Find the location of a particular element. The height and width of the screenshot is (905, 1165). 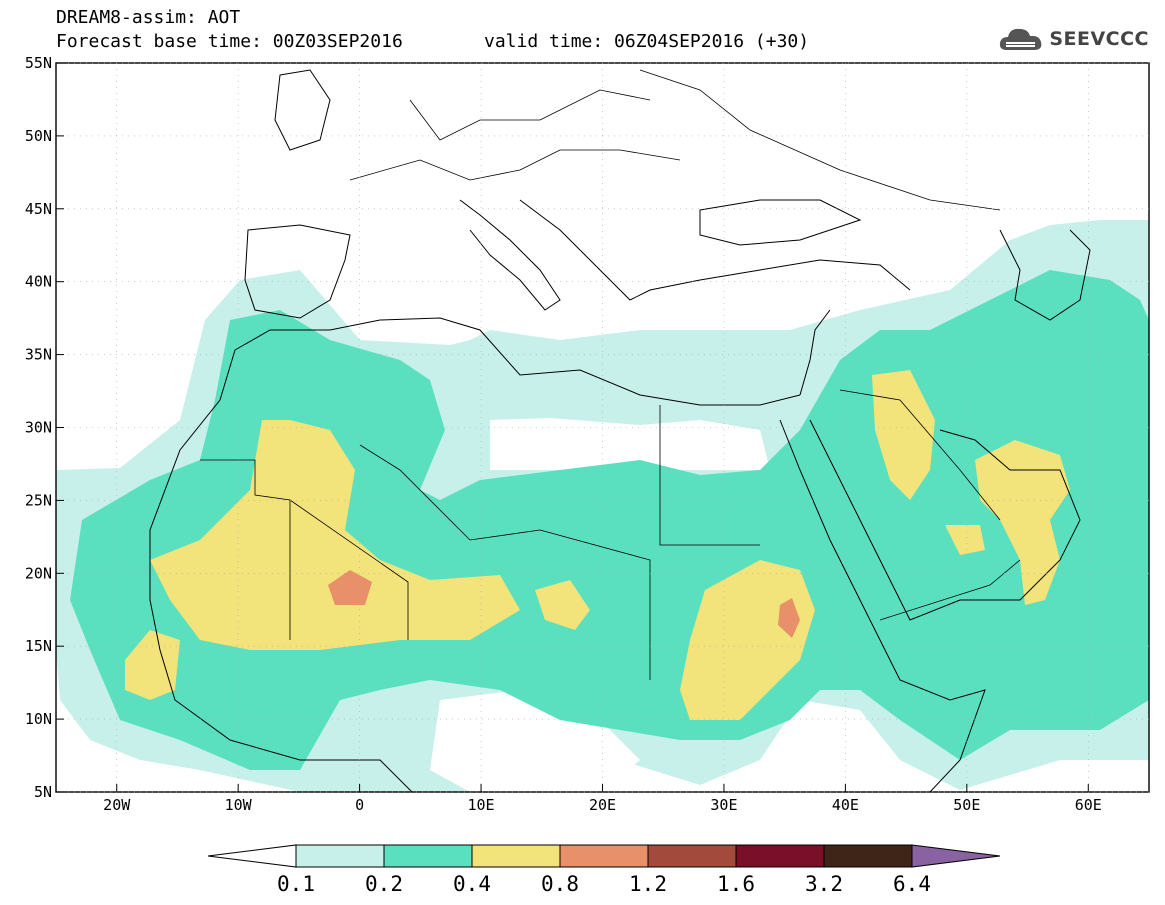

lon-tick-label: 20E is located at coordinates (602, 805).